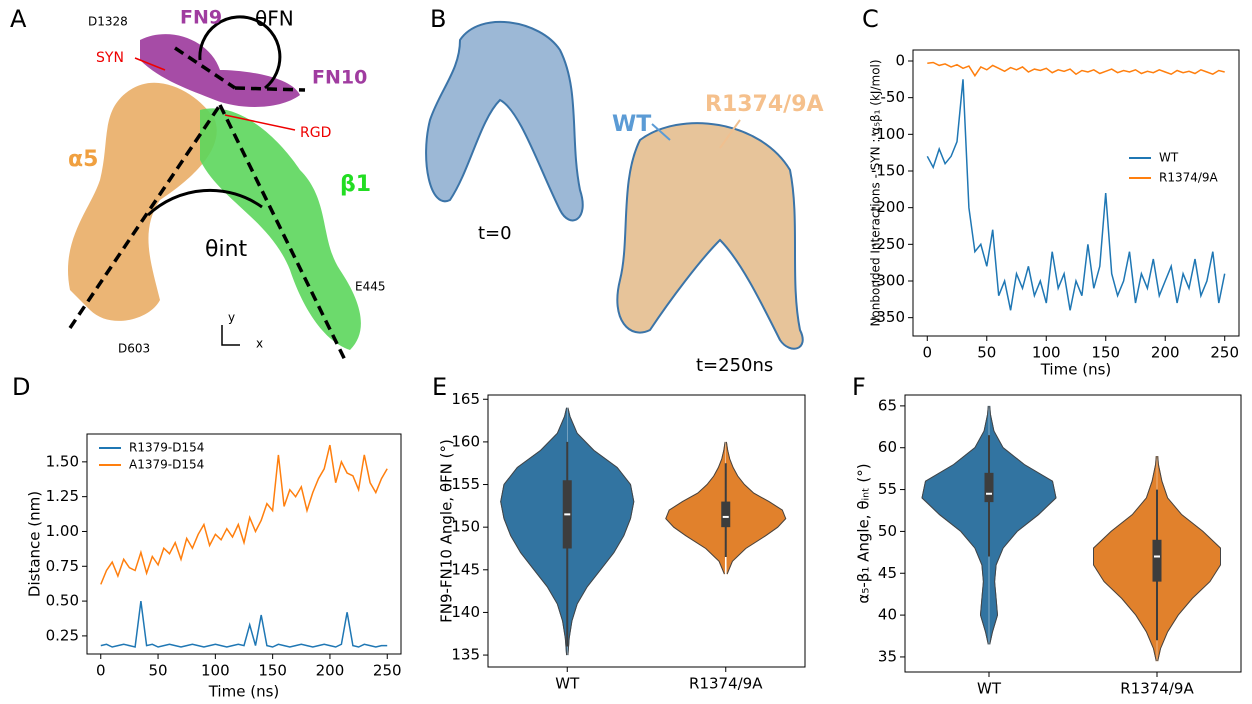 This screenshot has width=1252, height=704. I want to click on time-label: t=250ns, so click(734, 365).